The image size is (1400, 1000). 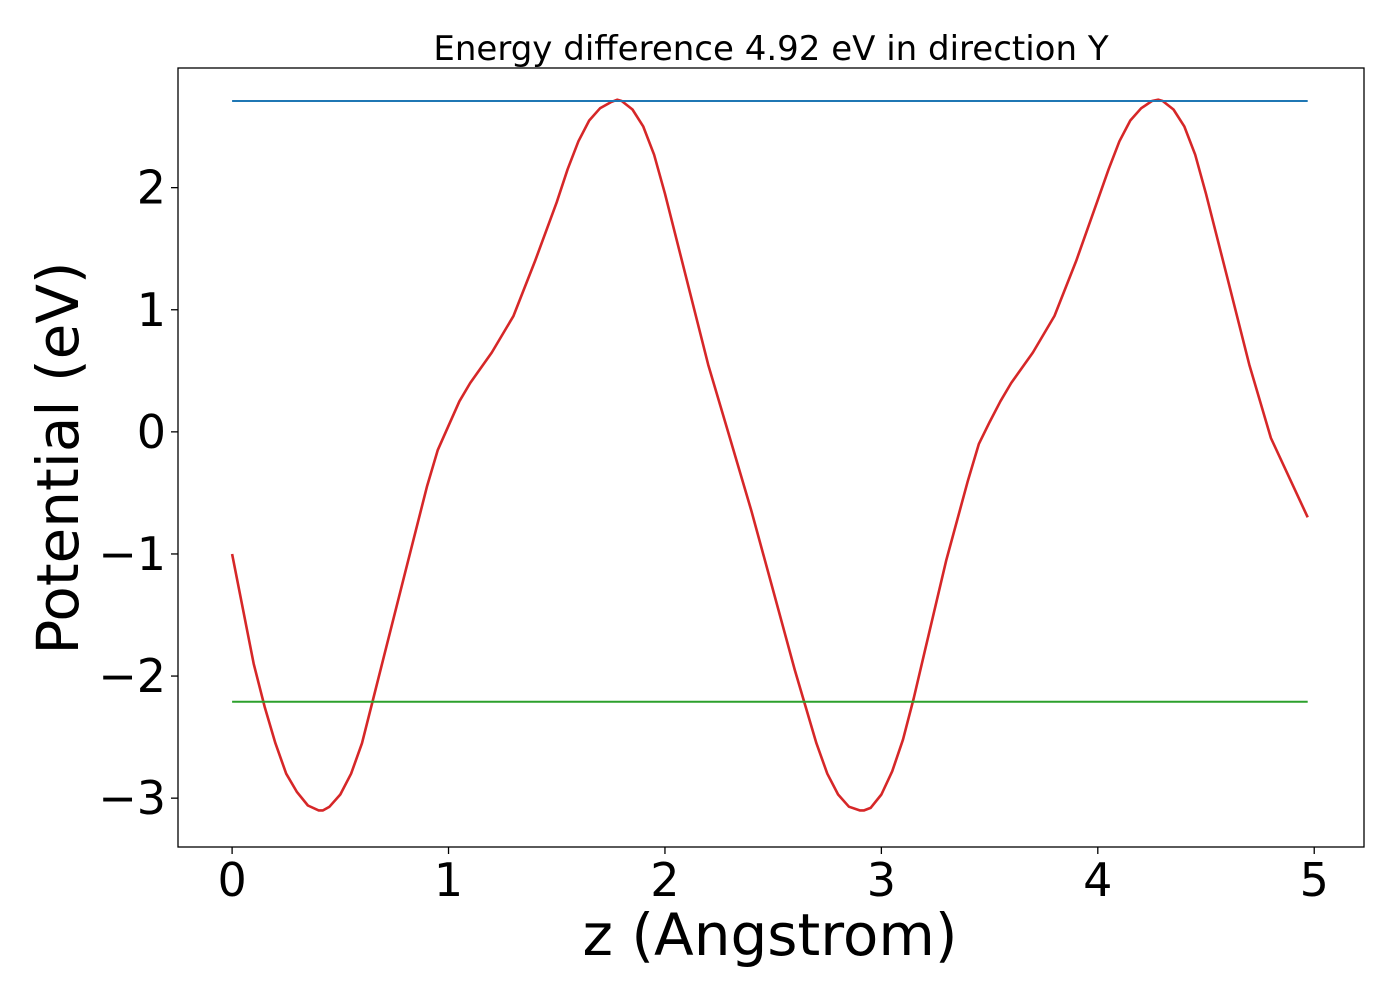 What do you see at coordinates (138, 493) in the screenshot?
I see `y-axis: −3 −2 −1 0 1 2` at bounding box center [138, 493].